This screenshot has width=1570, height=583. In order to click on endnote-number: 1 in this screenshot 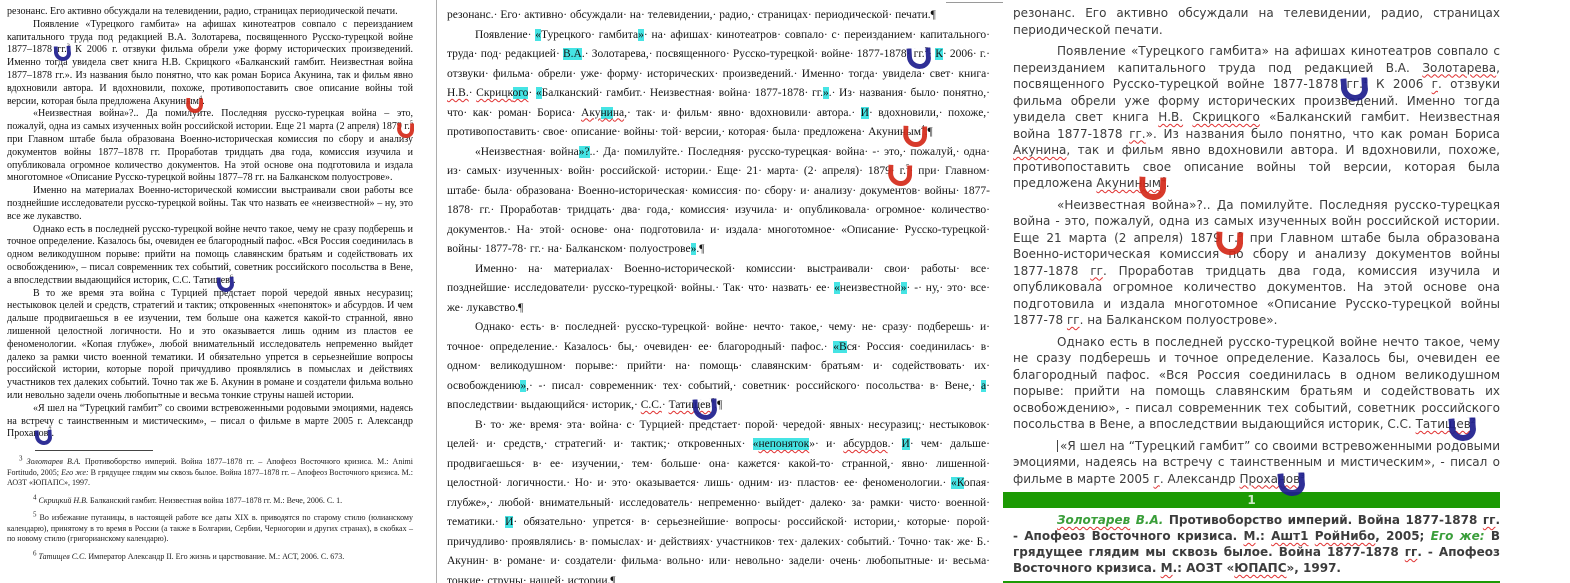, I will do `click(1251, 500)`.